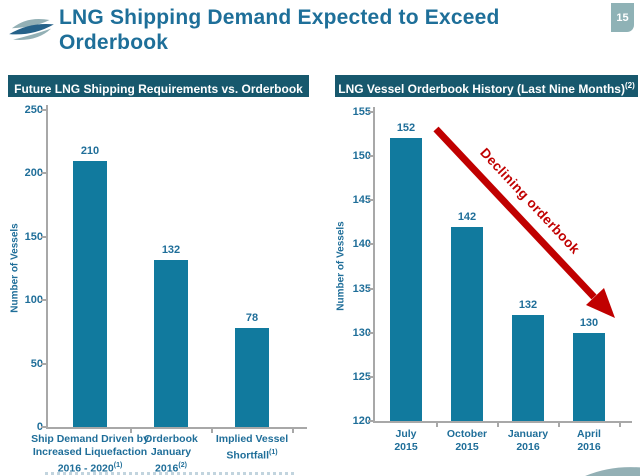 The height and width of the screenshot is (476, 640). Describe the element at coordinates (589, 440) in the screenshot. I see `x-category-label: April 2016` at that location.